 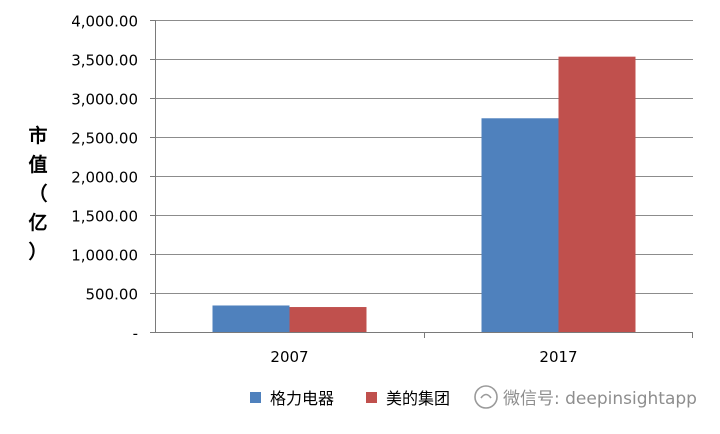 What do you see at coordinates (37, 251) in the screenshot?
I see `y-axis-label-char: ）` at bounding box center [37, 251].